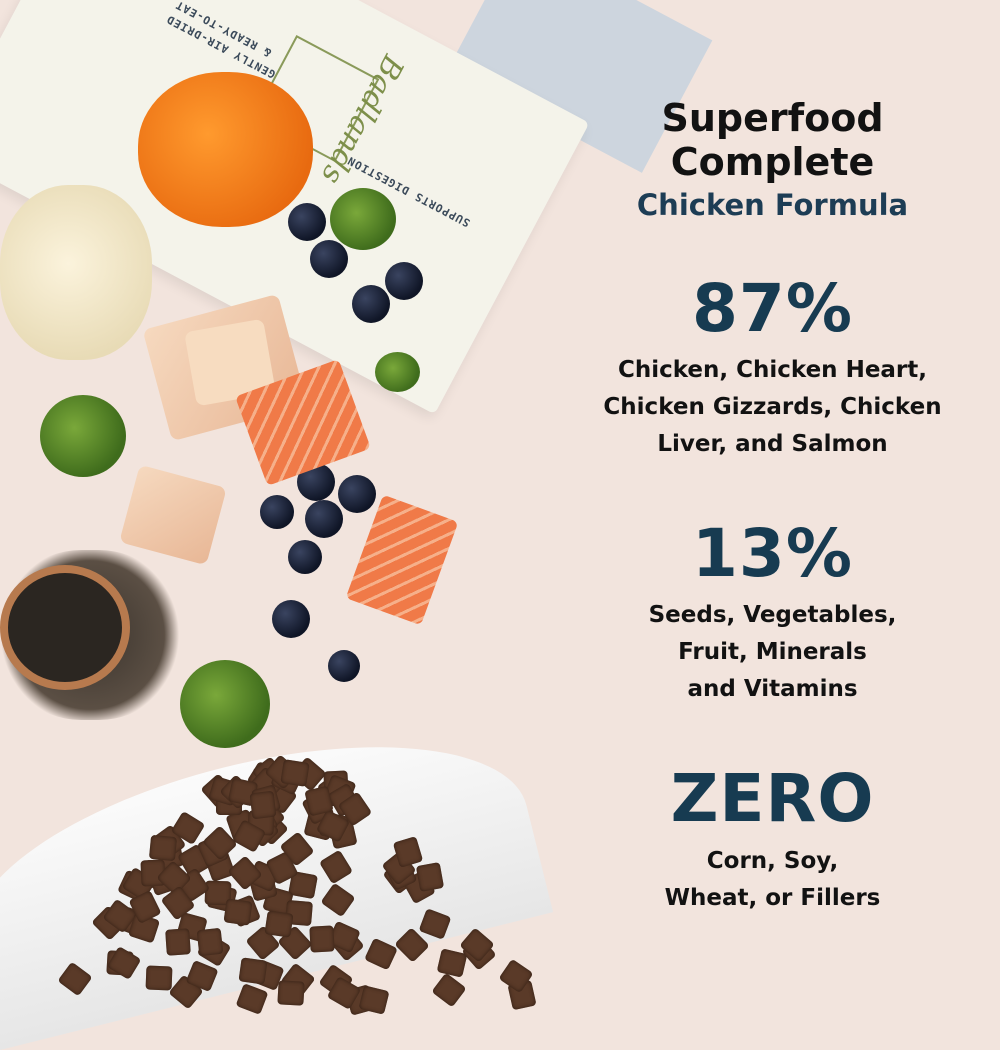 The width and height of the screenshot is (1000, 1050). I want to click on stat-desc-line: Chicken Gizzards, Chicken, so click(772, 407).